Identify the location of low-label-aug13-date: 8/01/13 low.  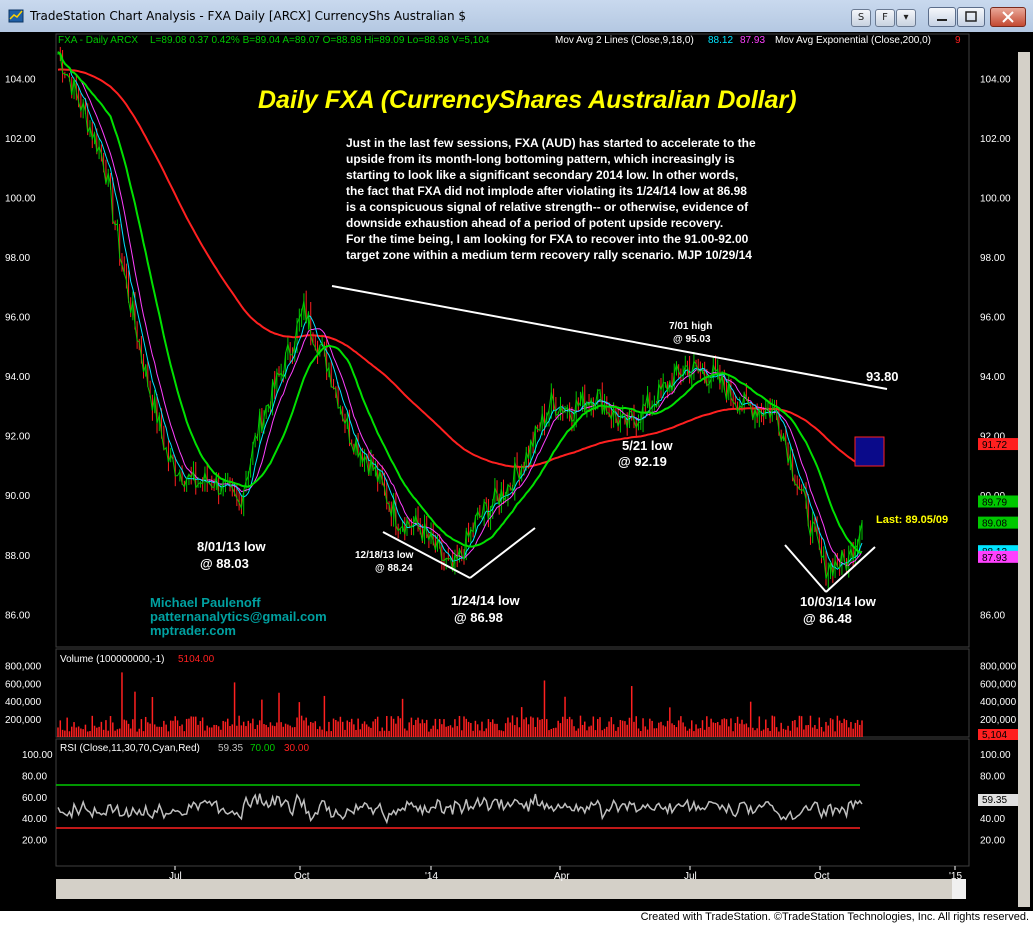
(232, 546).